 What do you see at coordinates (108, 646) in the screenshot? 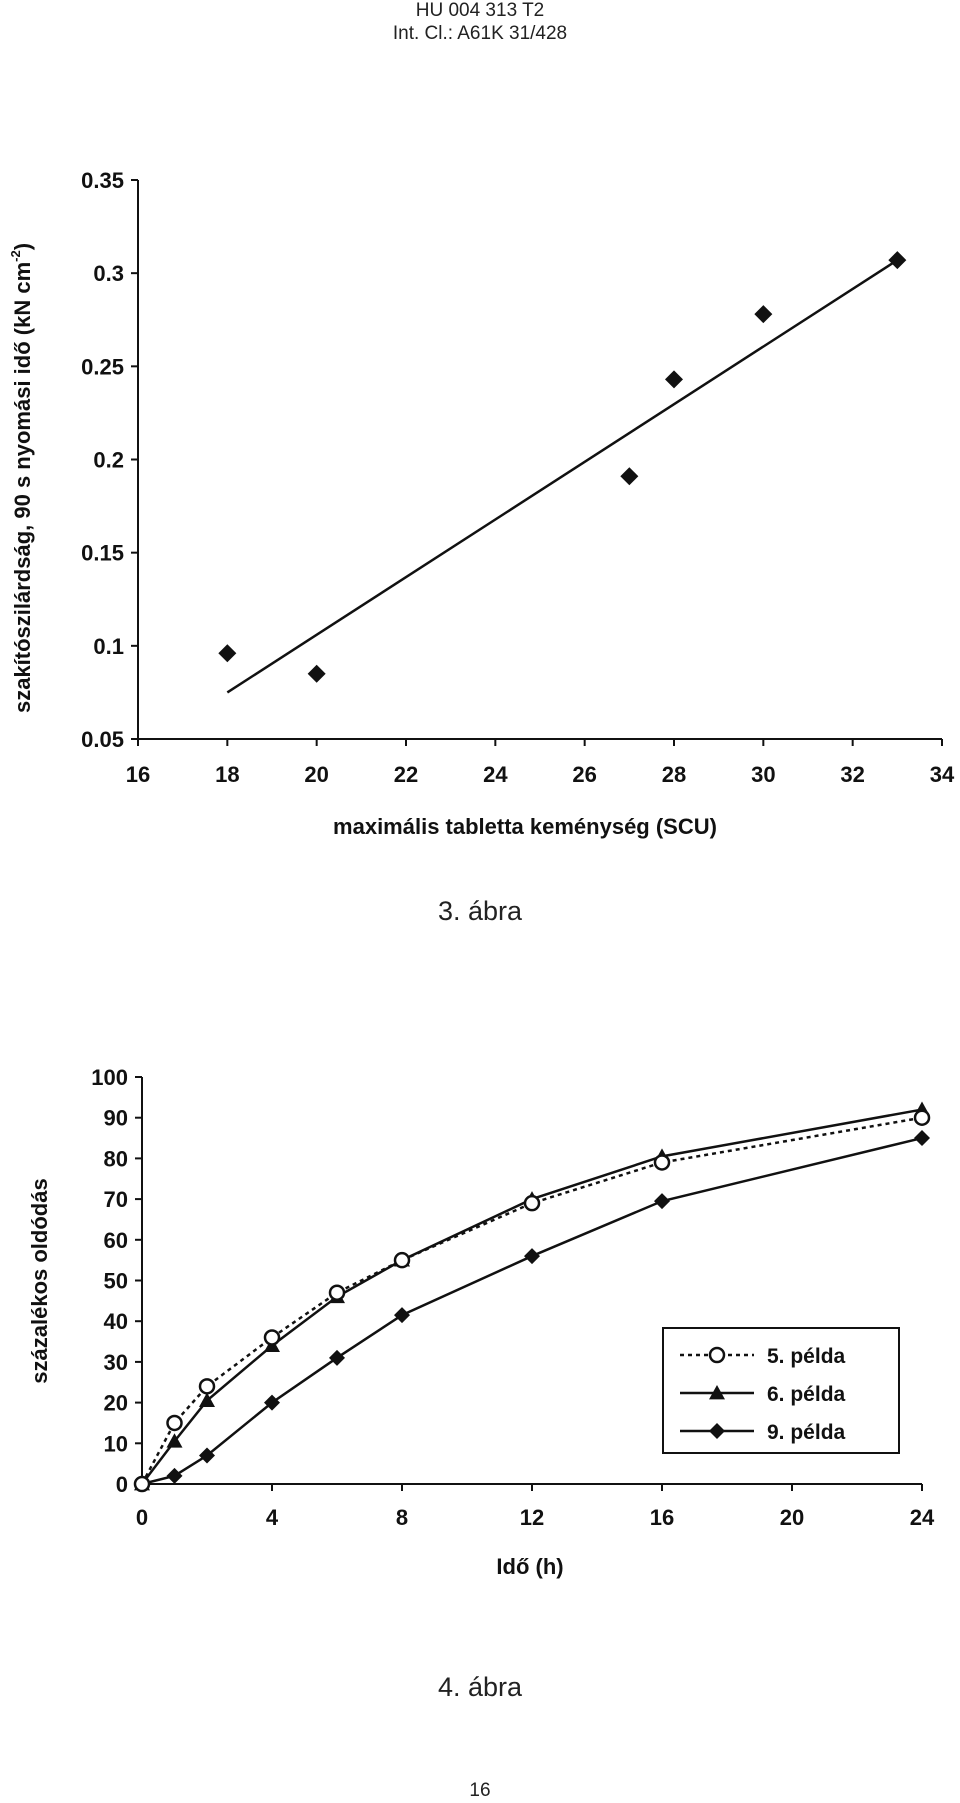
I see `fig3-y-tick-label: 0.1` at bounding box center [108, 646].